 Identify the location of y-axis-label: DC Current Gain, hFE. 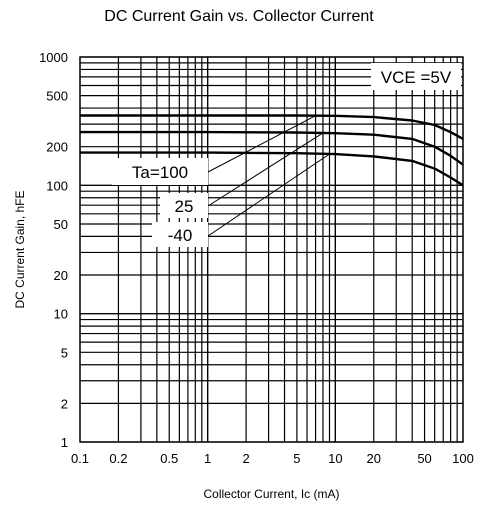
(20, 249).